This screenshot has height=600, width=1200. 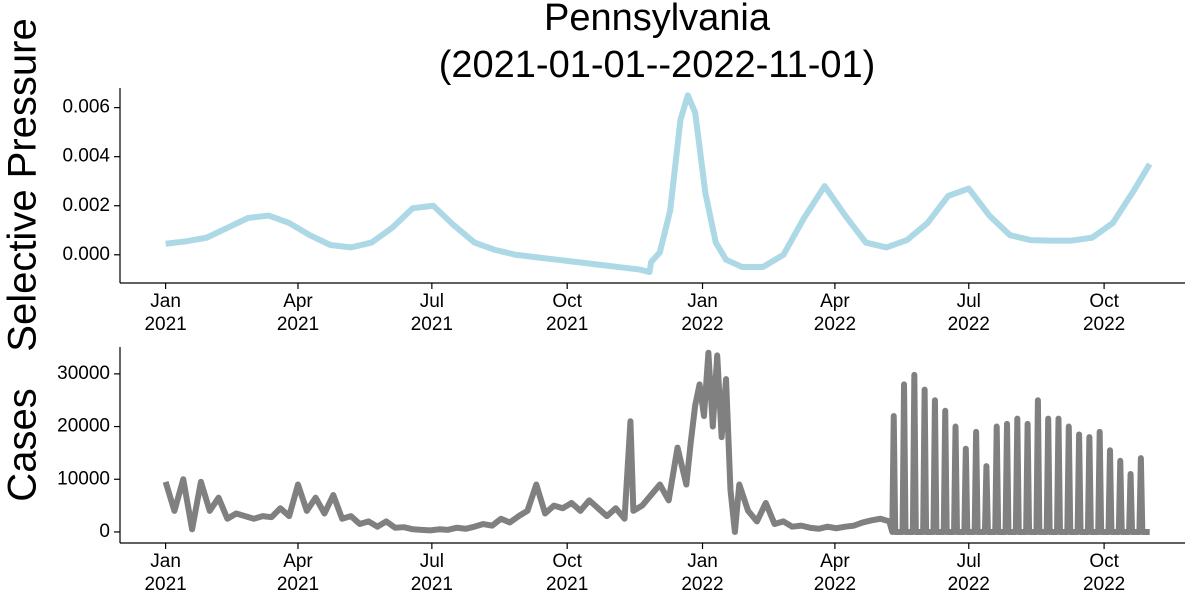 I want to click on y-tick-label: 0.002, so click(x=86, y=205).